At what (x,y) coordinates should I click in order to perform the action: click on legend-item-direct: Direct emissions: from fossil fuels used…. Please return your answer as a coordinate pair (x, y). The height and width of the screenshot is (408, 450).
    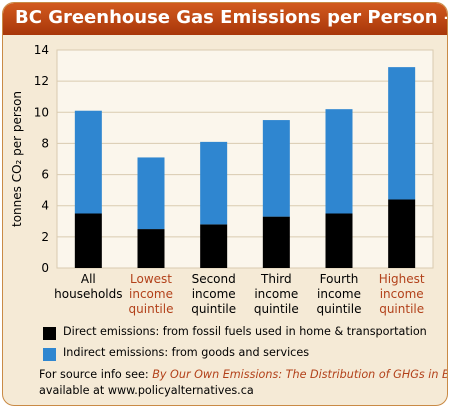
    Looking at the image, I should click on (243, 333).